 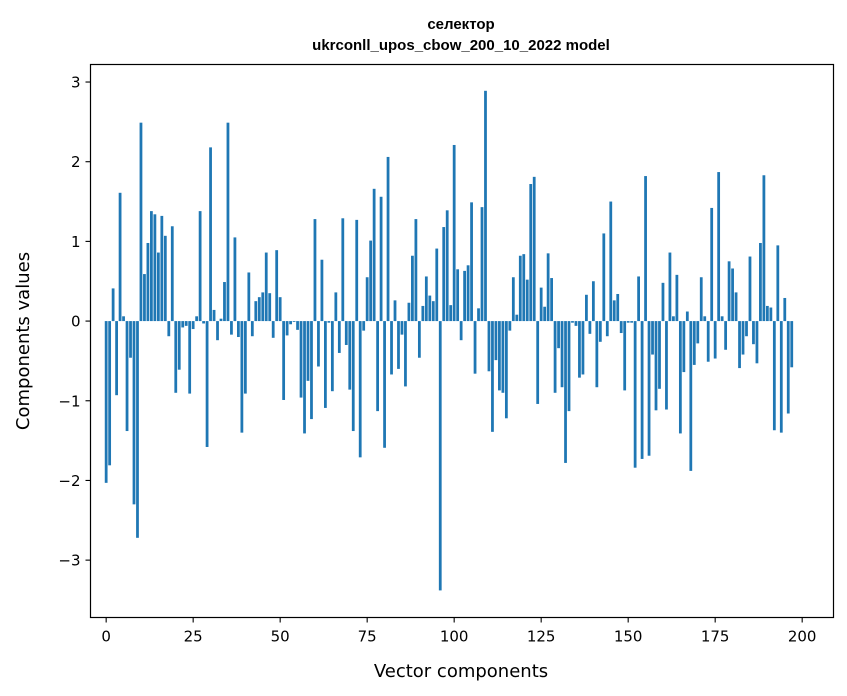 I want to click on y-tick-label: 2, so click(x=76, y=162).